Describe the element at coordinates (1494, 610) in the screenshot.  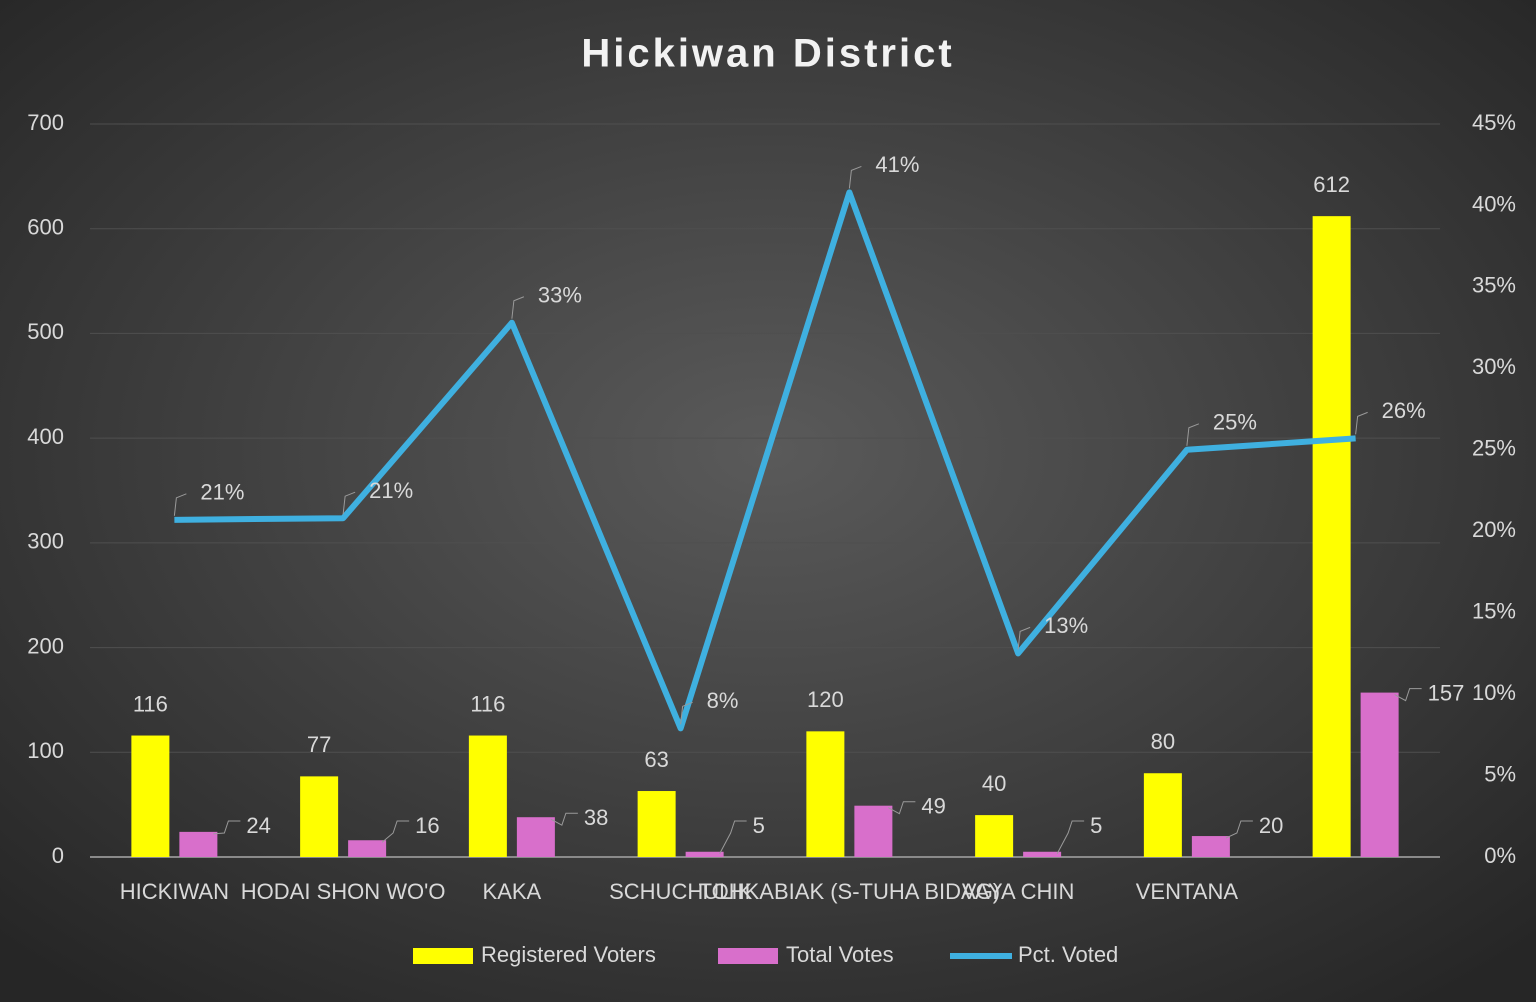
I see `y2-tick-label: 15%` at that location.